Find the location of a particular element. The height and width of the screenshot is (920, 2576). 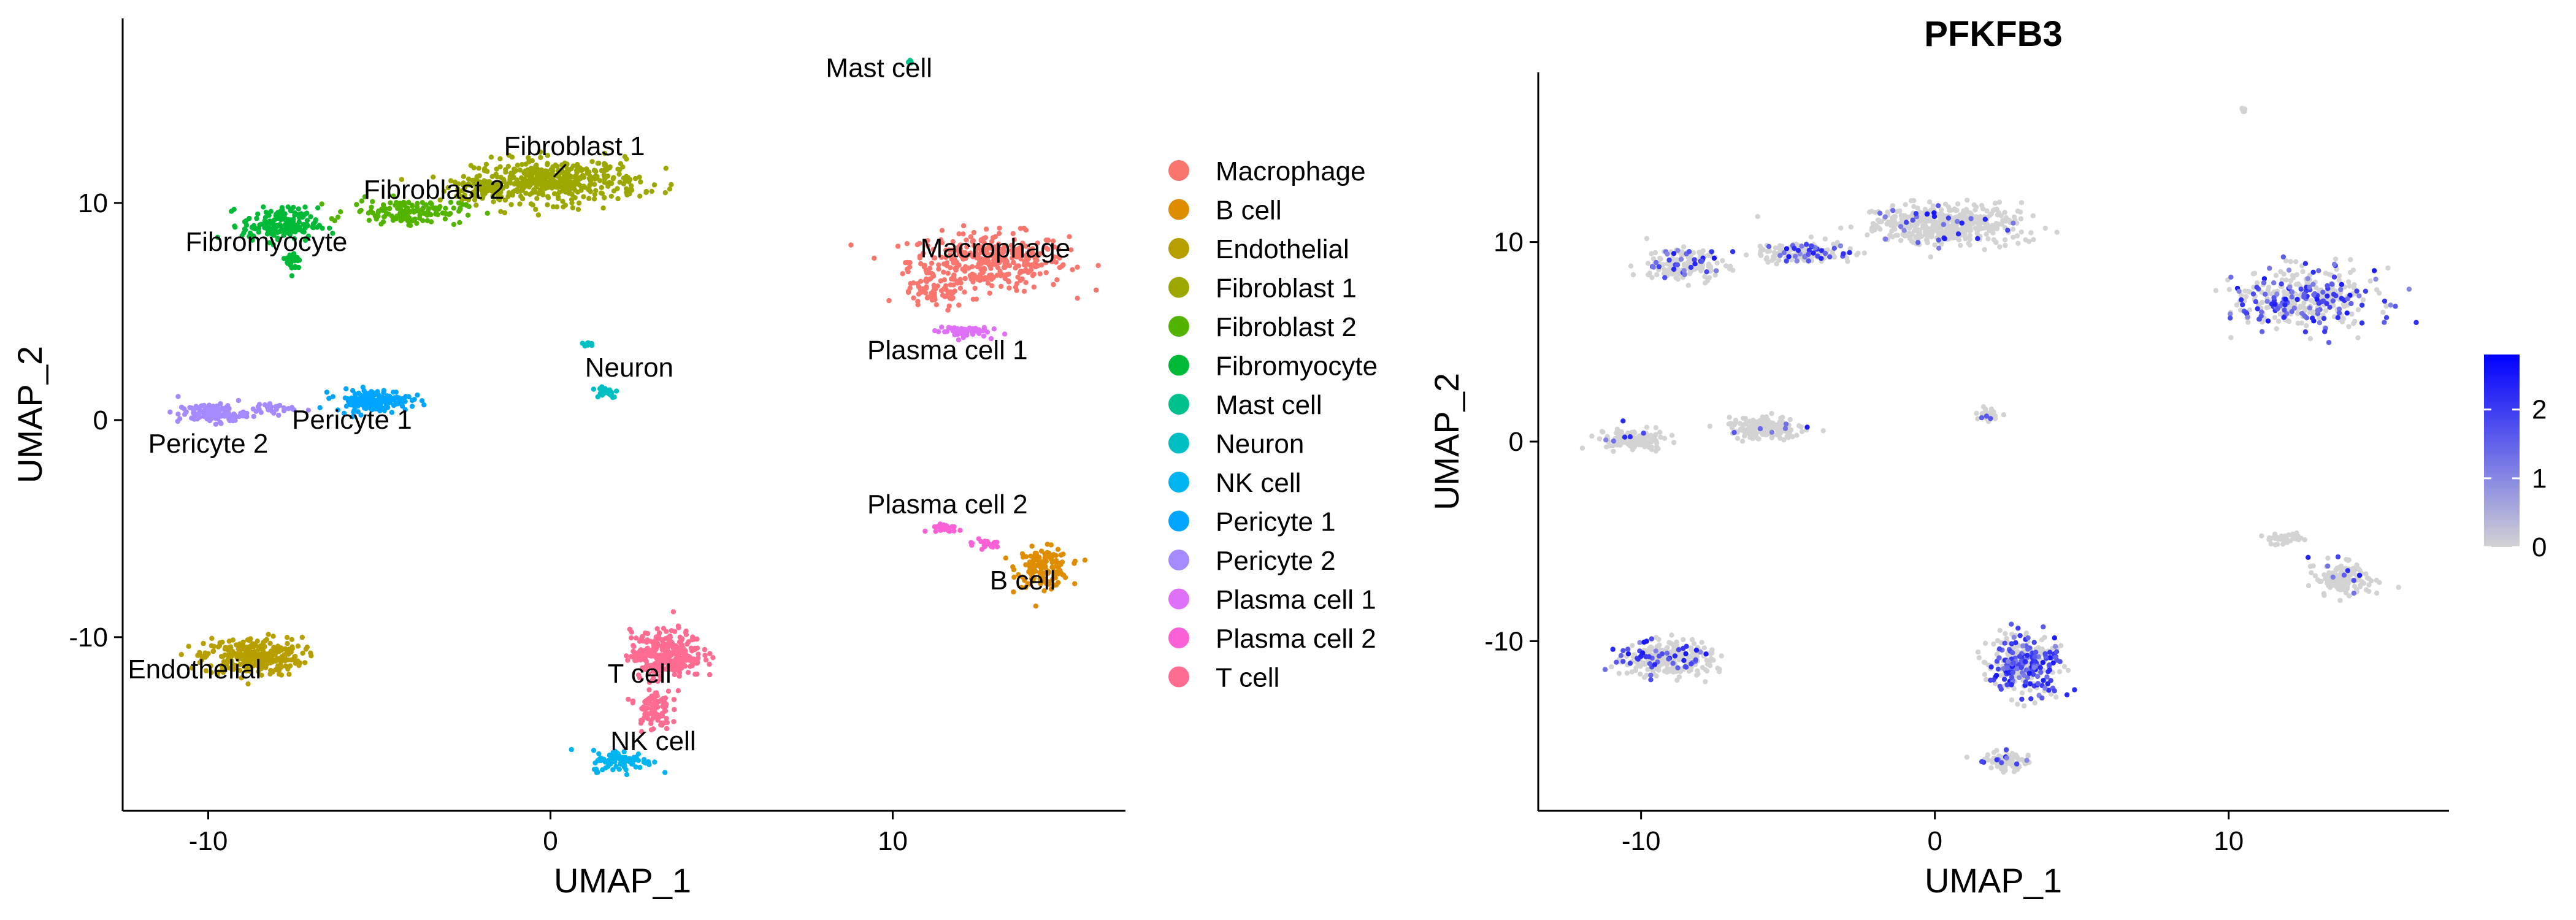

legend-label: Pericyte 1 is located at coordinates (1276, 522).